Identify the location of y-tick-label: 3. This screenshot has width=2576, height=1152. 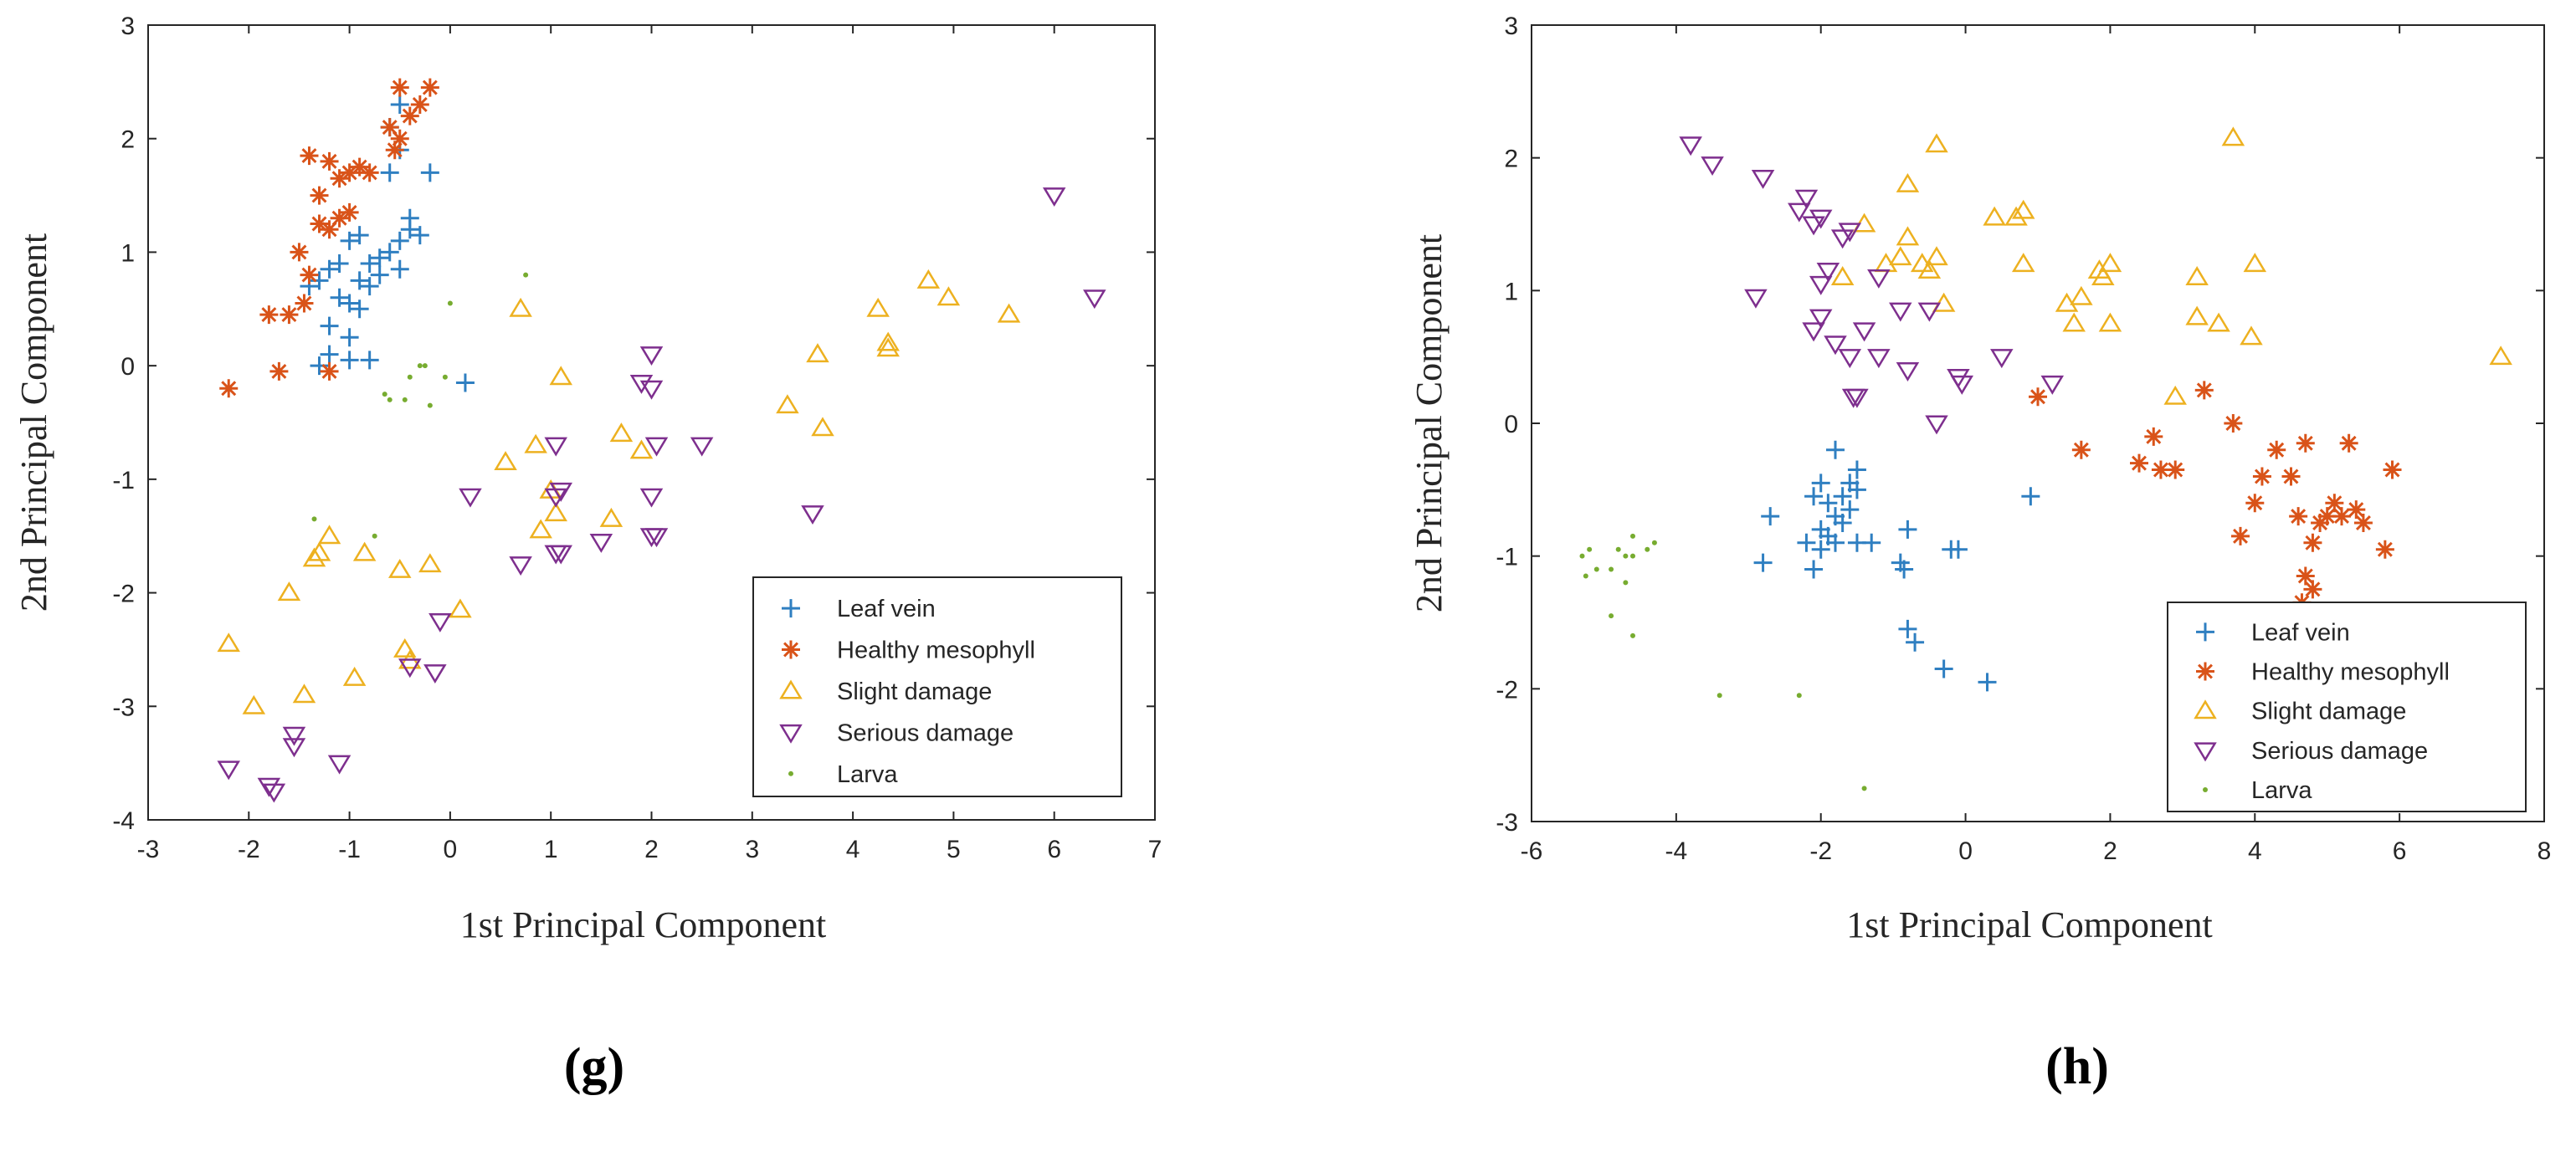
(128, 26).